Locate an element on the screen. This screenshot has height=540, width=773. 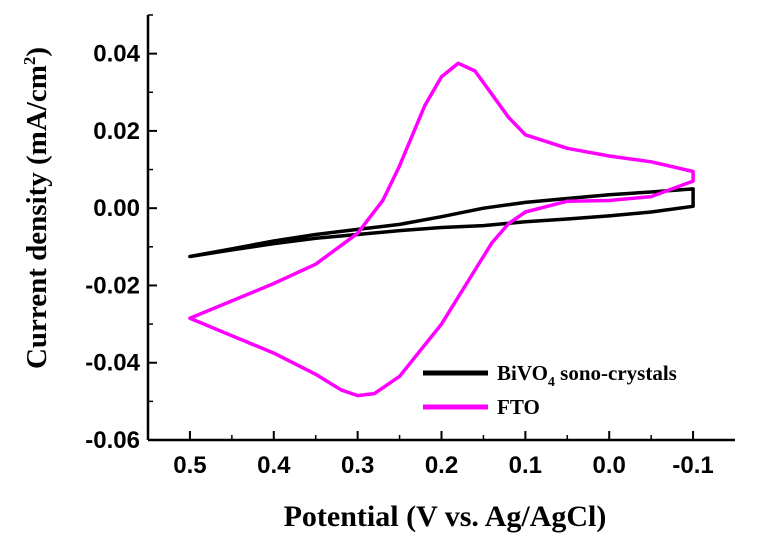
y-tick-label: 0.04 is located at coordinates (116, 54).